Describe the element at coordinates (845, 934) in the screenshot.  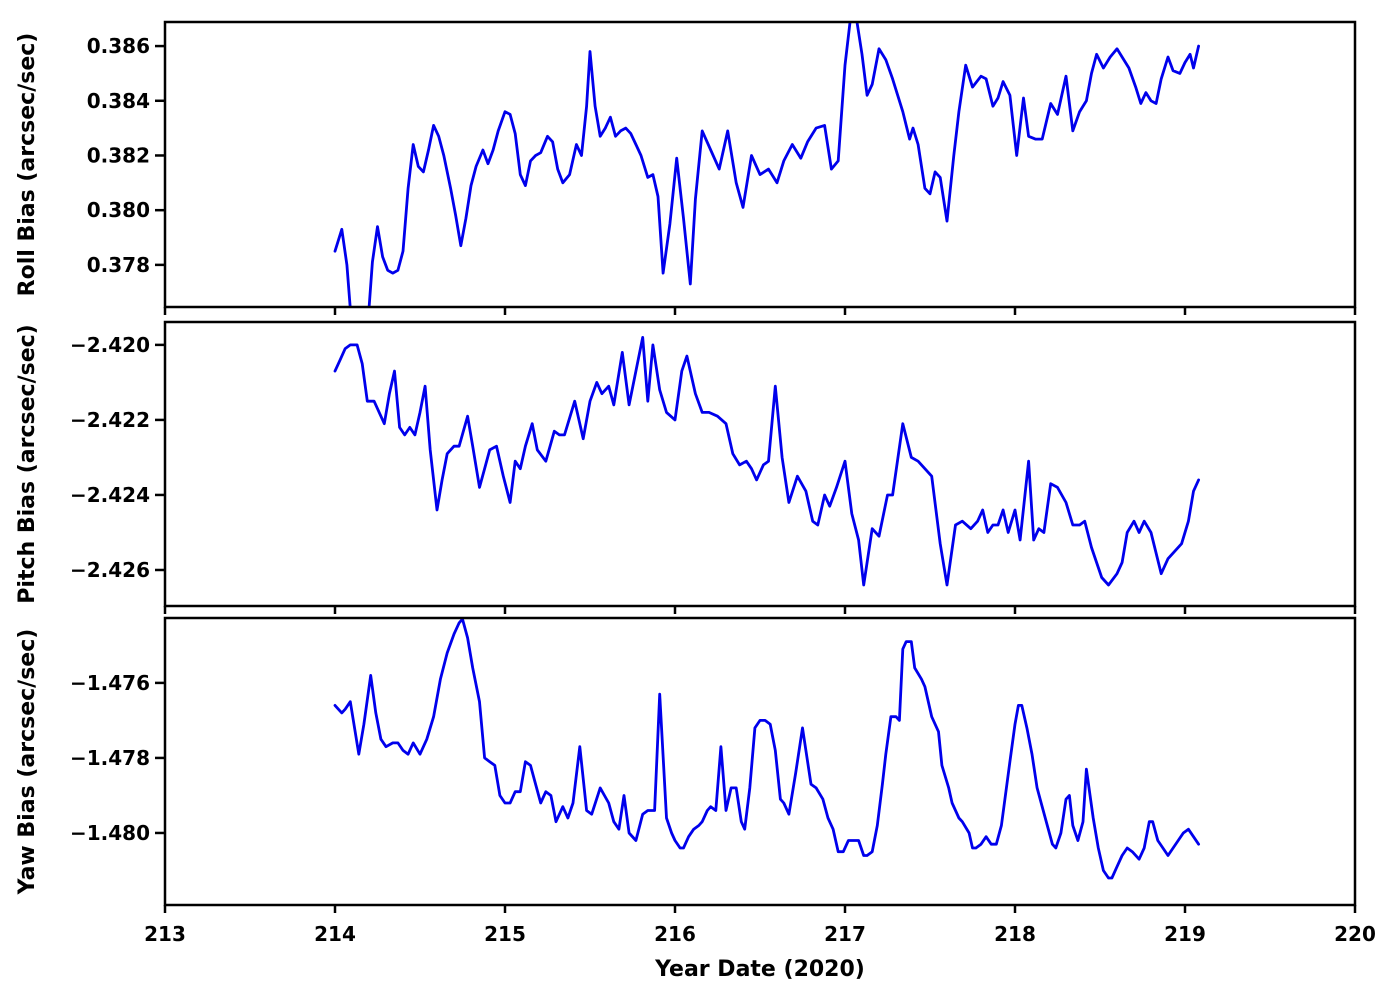
I see `x-tick-label: 217` at that location.